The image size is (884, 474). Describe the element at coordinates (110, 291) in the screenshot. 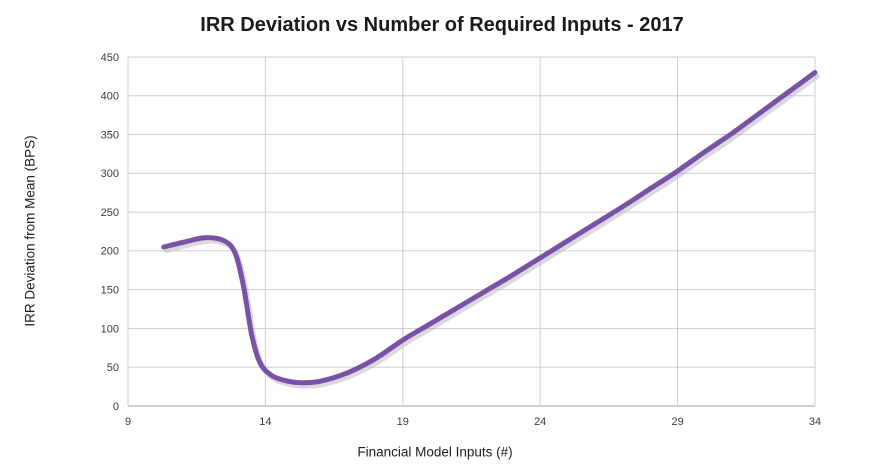

I see `y-tick-label: 150` at that location.